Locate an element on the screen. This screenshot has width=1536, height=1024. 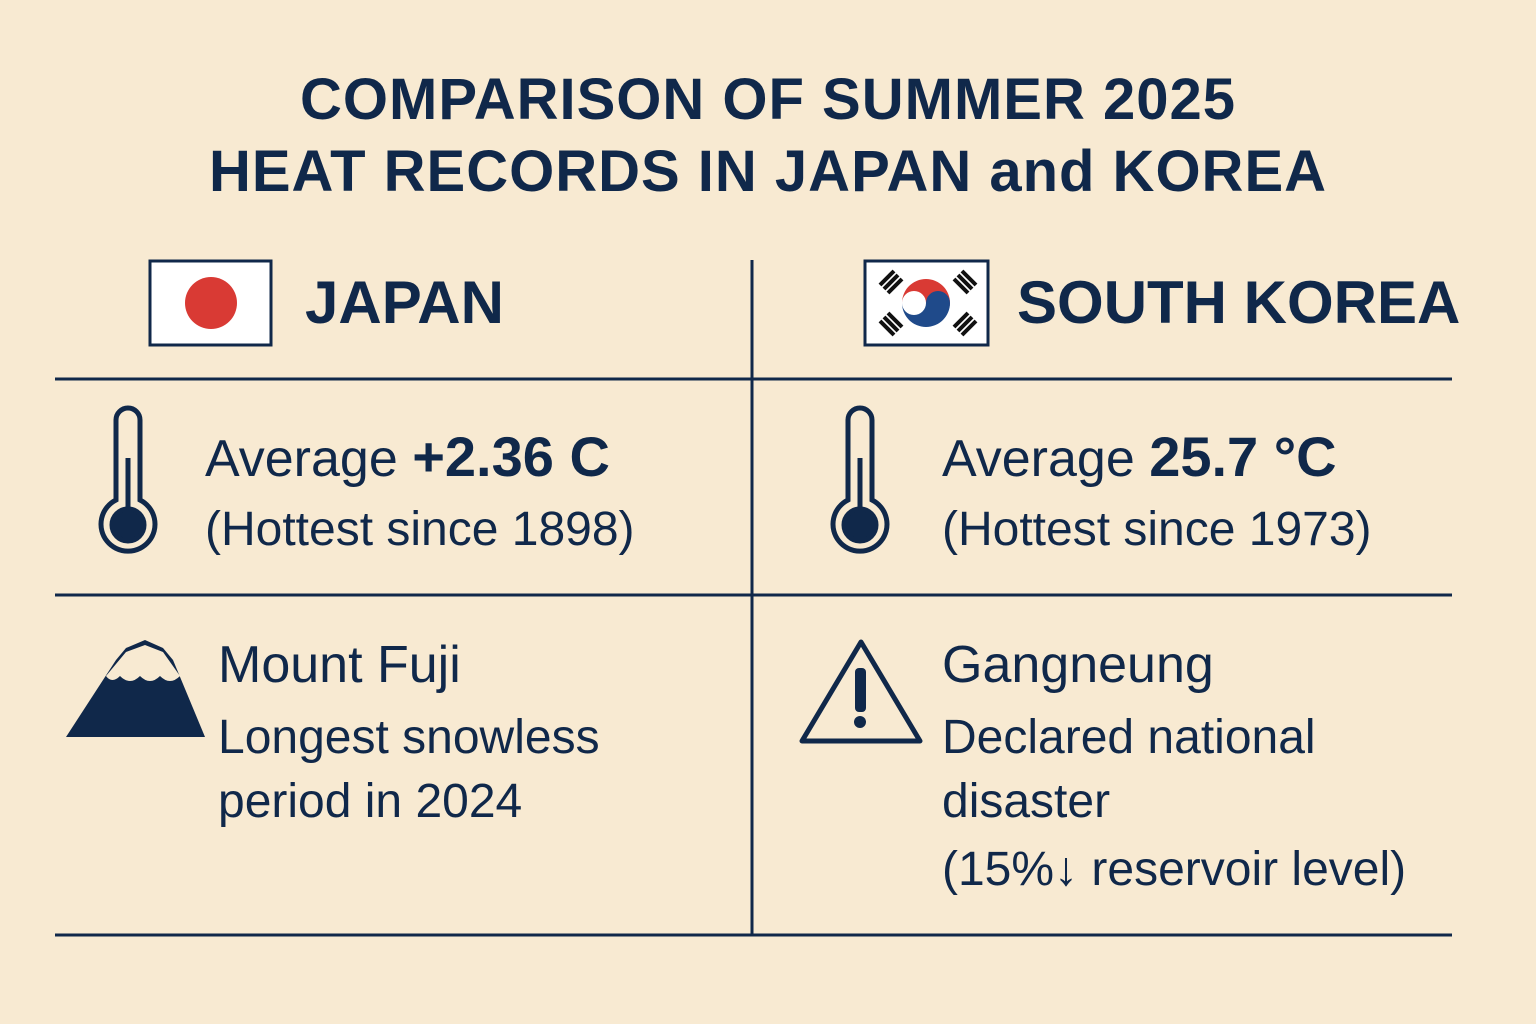
note: (Hottest since 1973) is located at coordinates (1157, 529).